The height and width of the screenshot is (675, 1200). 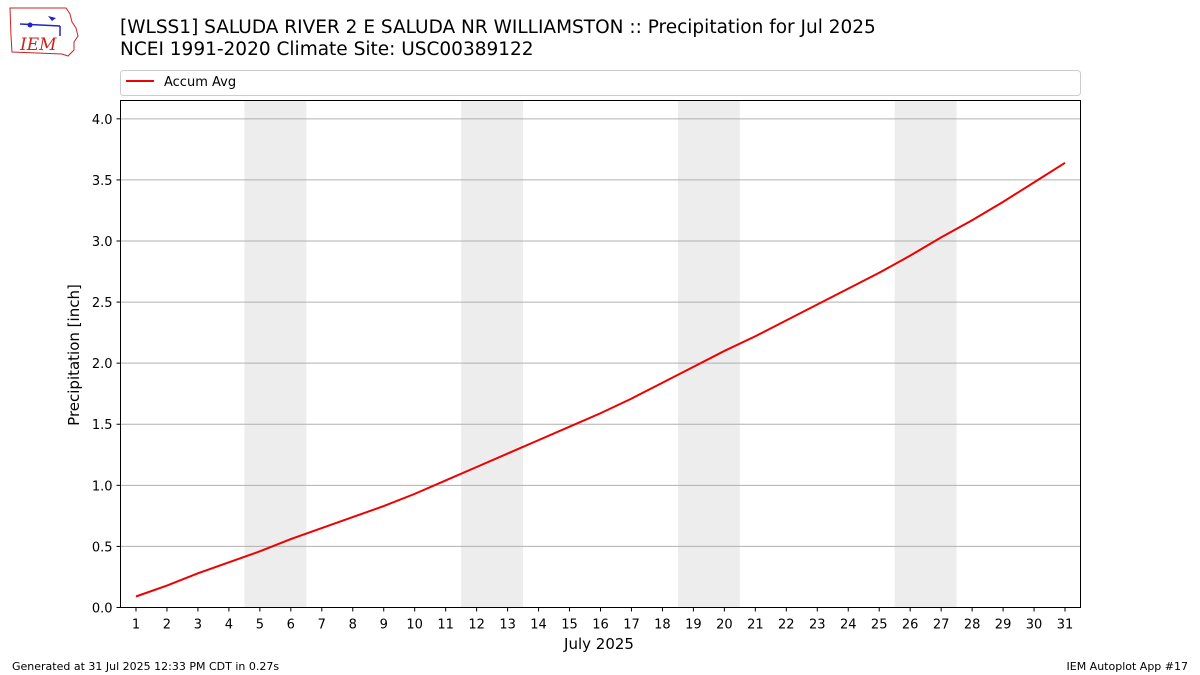 I want to click on x-tick-label-20: 20, so click(x=724, y=625).